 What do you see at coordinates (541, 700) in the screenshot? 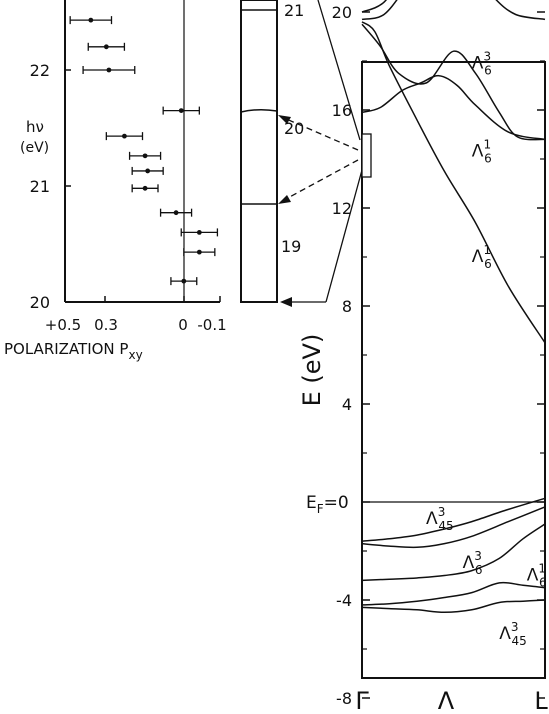
I see `x-label-l: L` at bounding box center [541, 700].